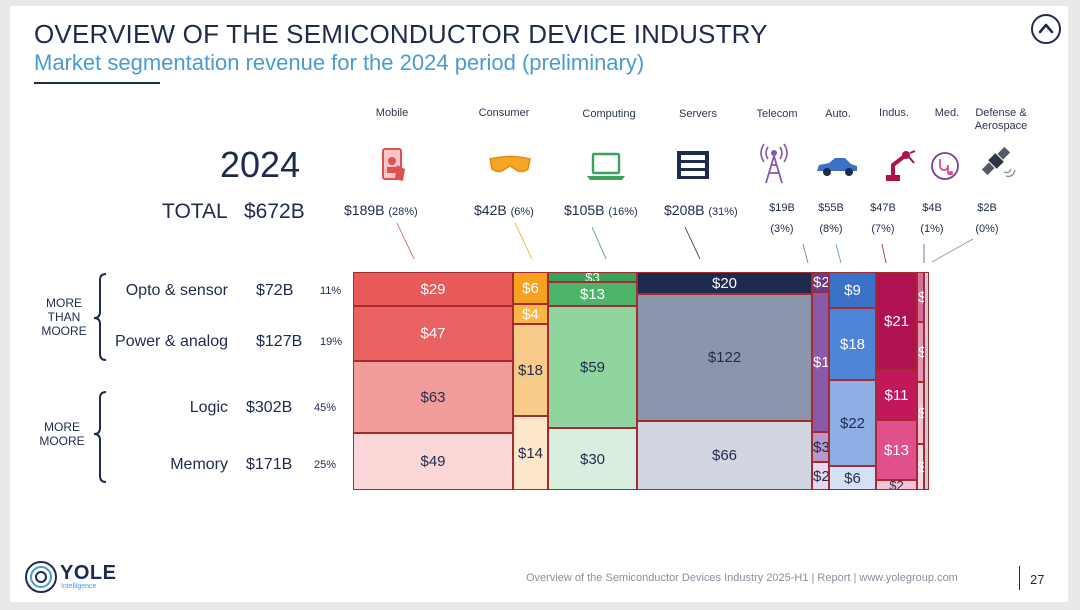 This screenshot has width=1080, height=610. What do you see at coordinates (393, 164) in the screenshot?
I see `smartphone-icon` at bounding box center [393, 164].